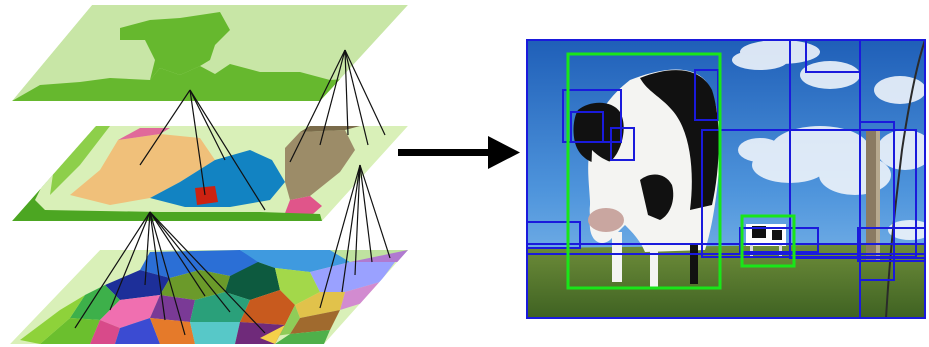  I want to click on clouds, so click(828, 140).